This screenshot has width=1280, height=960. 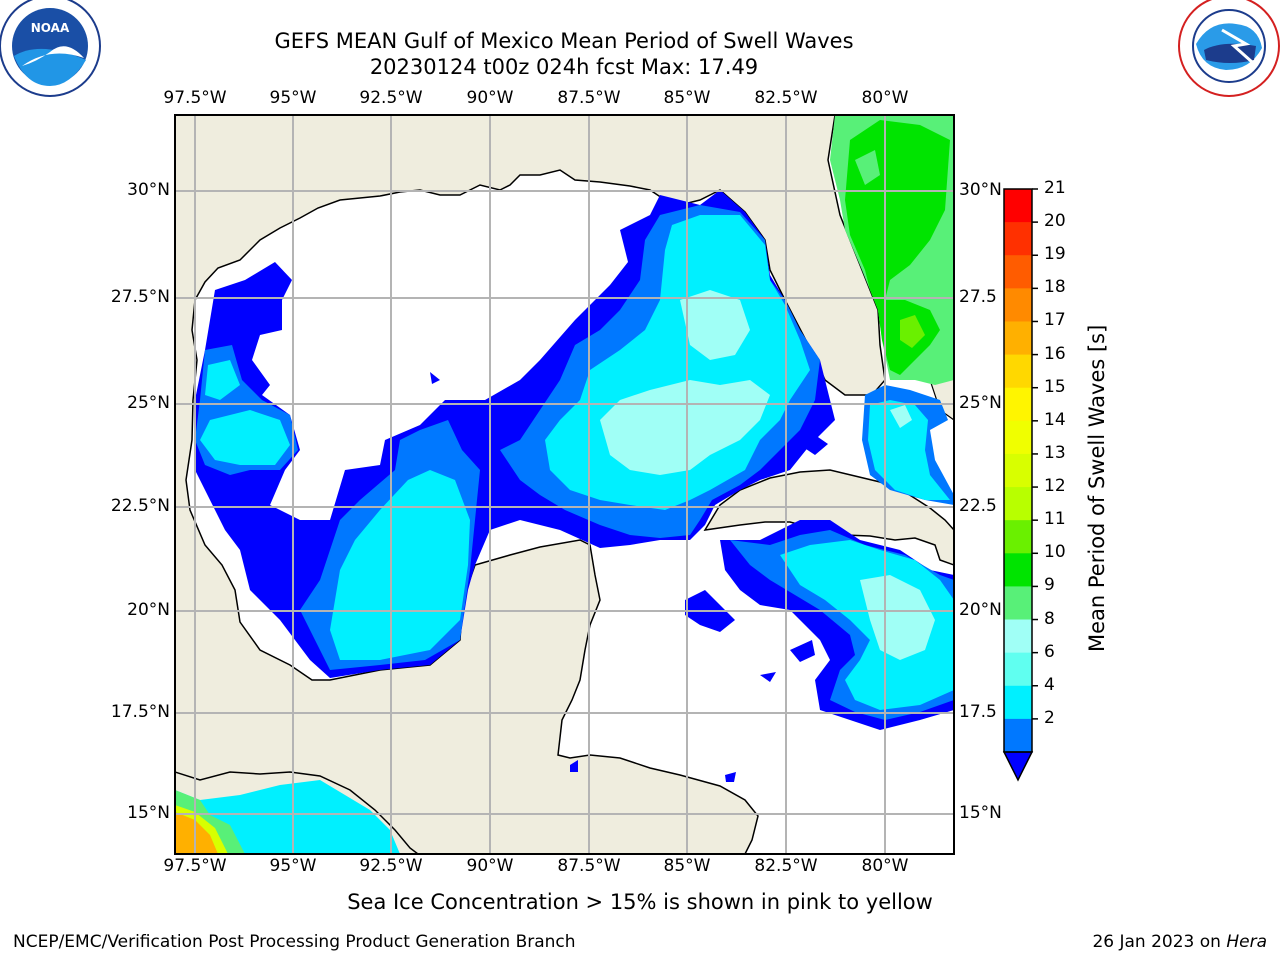 I want to click on lon-tick-top: 82.5°W, so click(x=786, y=98).